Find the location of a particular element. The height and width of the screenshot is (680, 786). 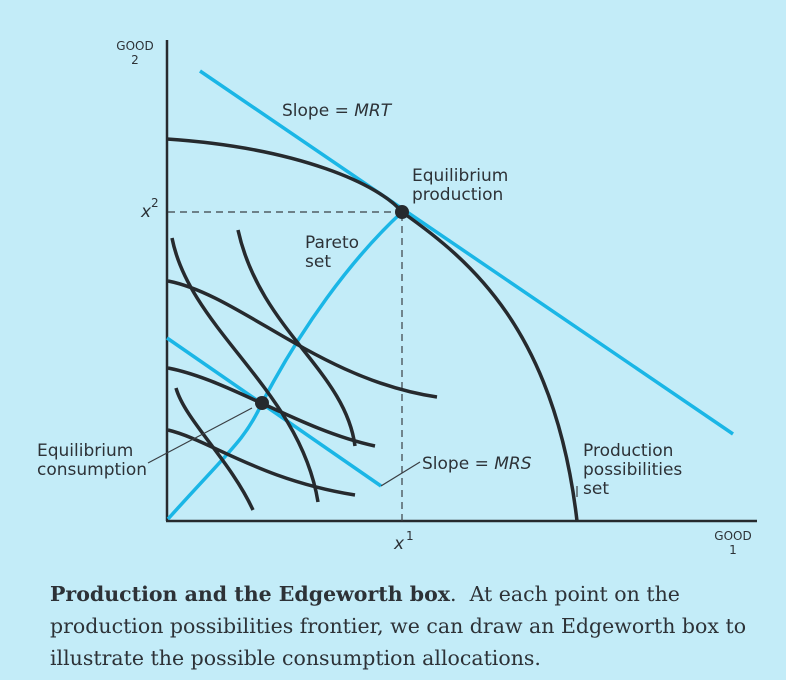

caption-title: Production and the Edgeworth box is located at coordinates (250, 594).